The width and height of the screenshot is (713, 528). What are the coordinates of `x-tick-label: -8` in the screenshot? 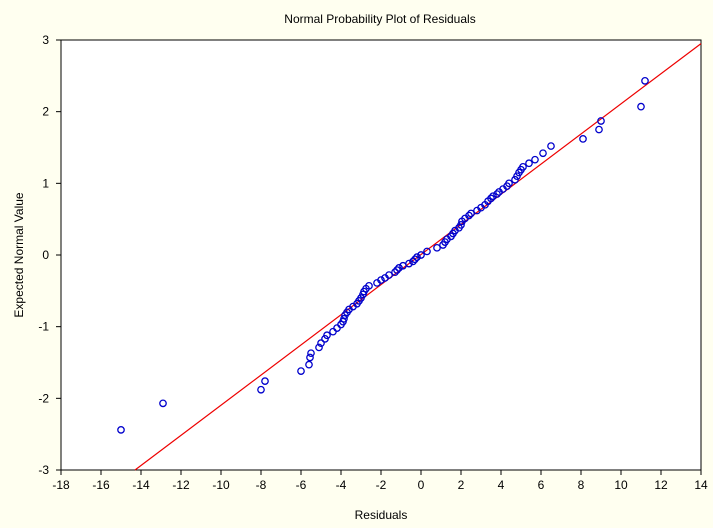 It's located at (261, 485).